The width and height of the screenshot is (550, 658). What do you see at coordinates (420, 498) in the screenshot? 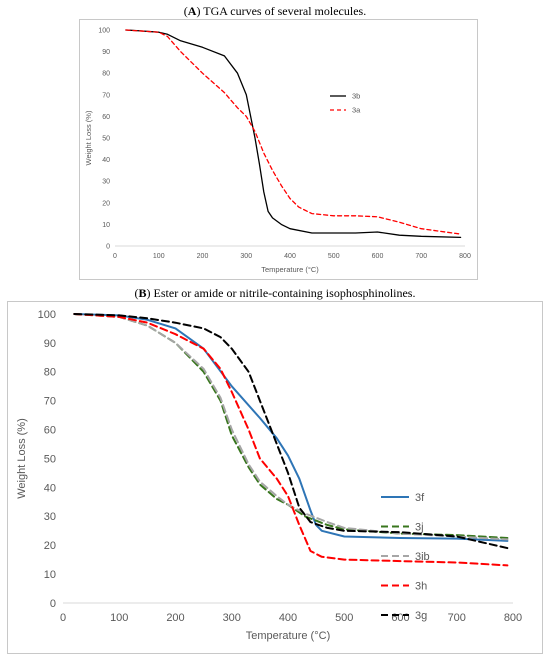
I see `legend-label-3f: 3f` at bounding box center [420, 498].